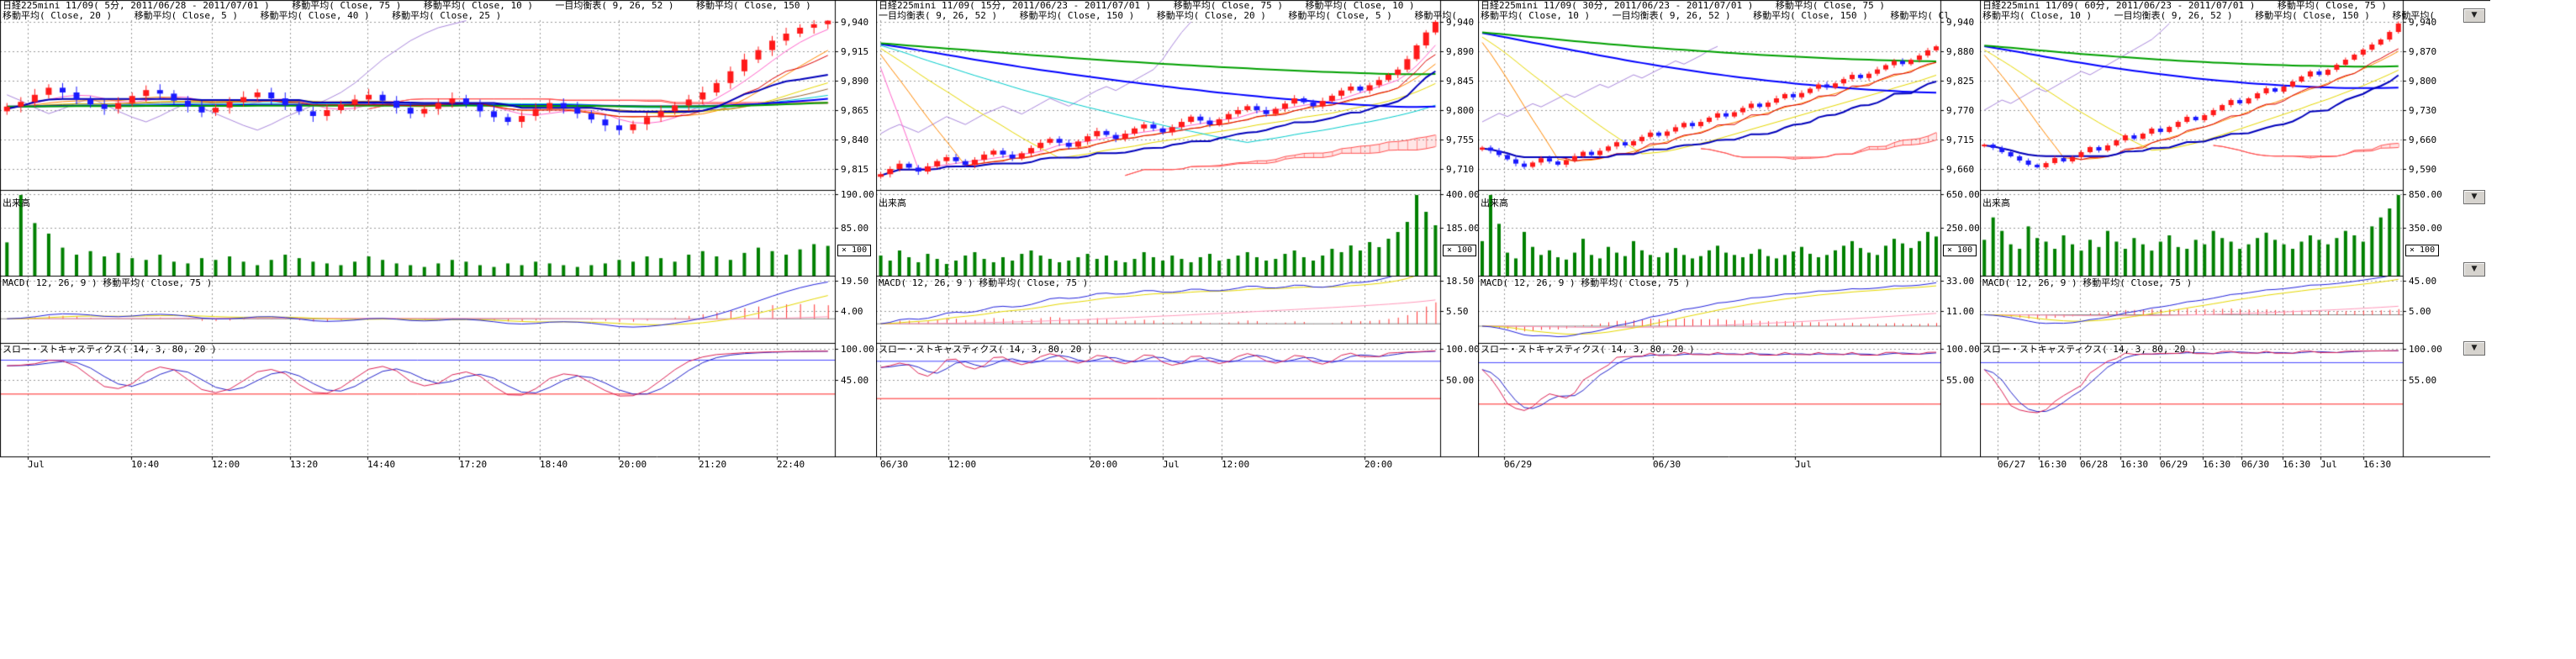  I want to click on y-axis-label-volume: 650.00, so click(1963, 194).